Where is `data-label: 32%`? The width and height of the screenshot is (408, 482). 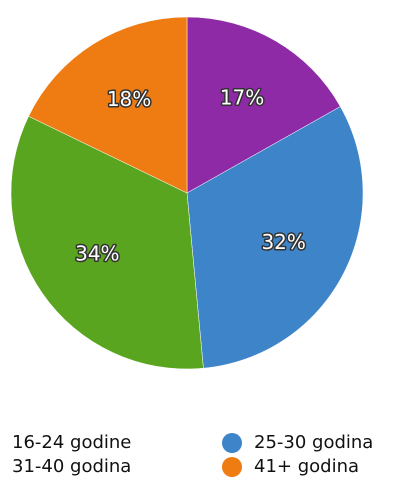
data-label: 32% is located at coordinates (283, 242).